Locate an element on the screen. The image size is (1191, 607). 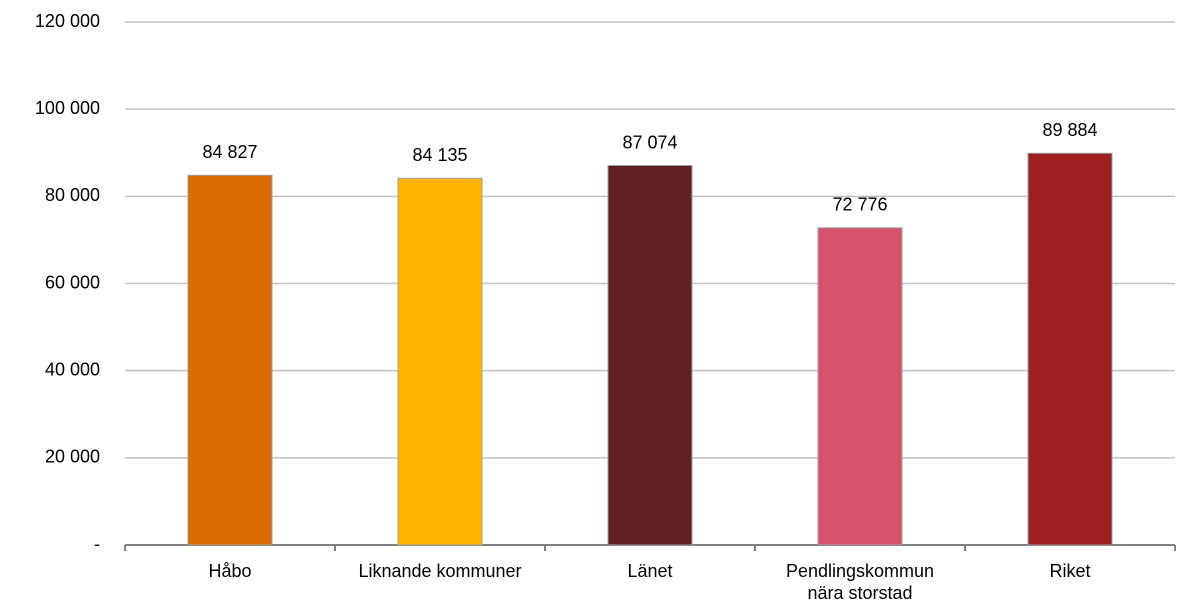
value-label: 87 074 is located at coordinates (649, 142).